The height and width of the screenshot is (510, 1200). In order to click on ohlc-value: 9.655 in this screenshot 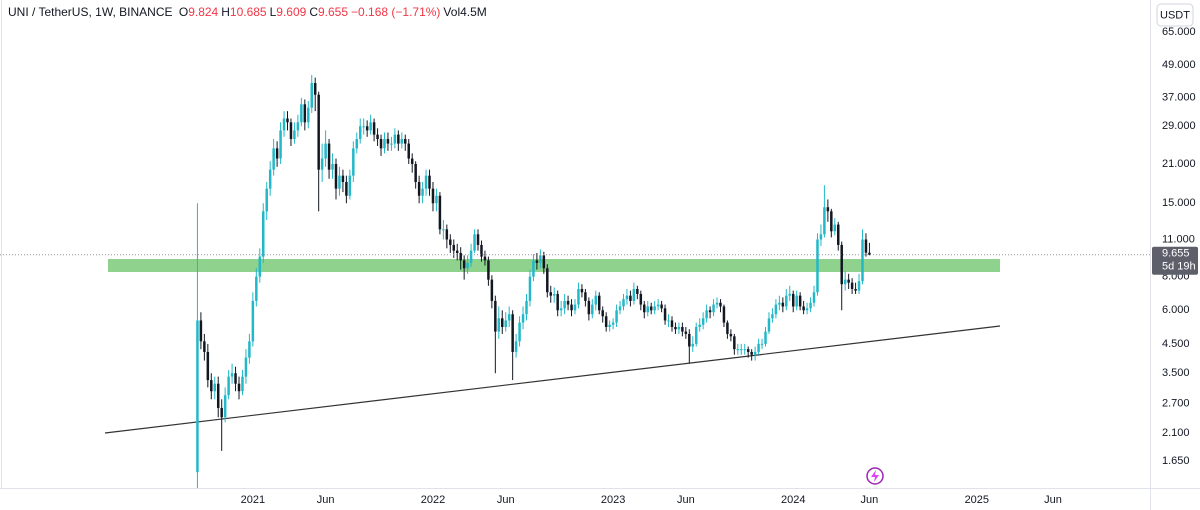, I will do `click(333, 12)`.